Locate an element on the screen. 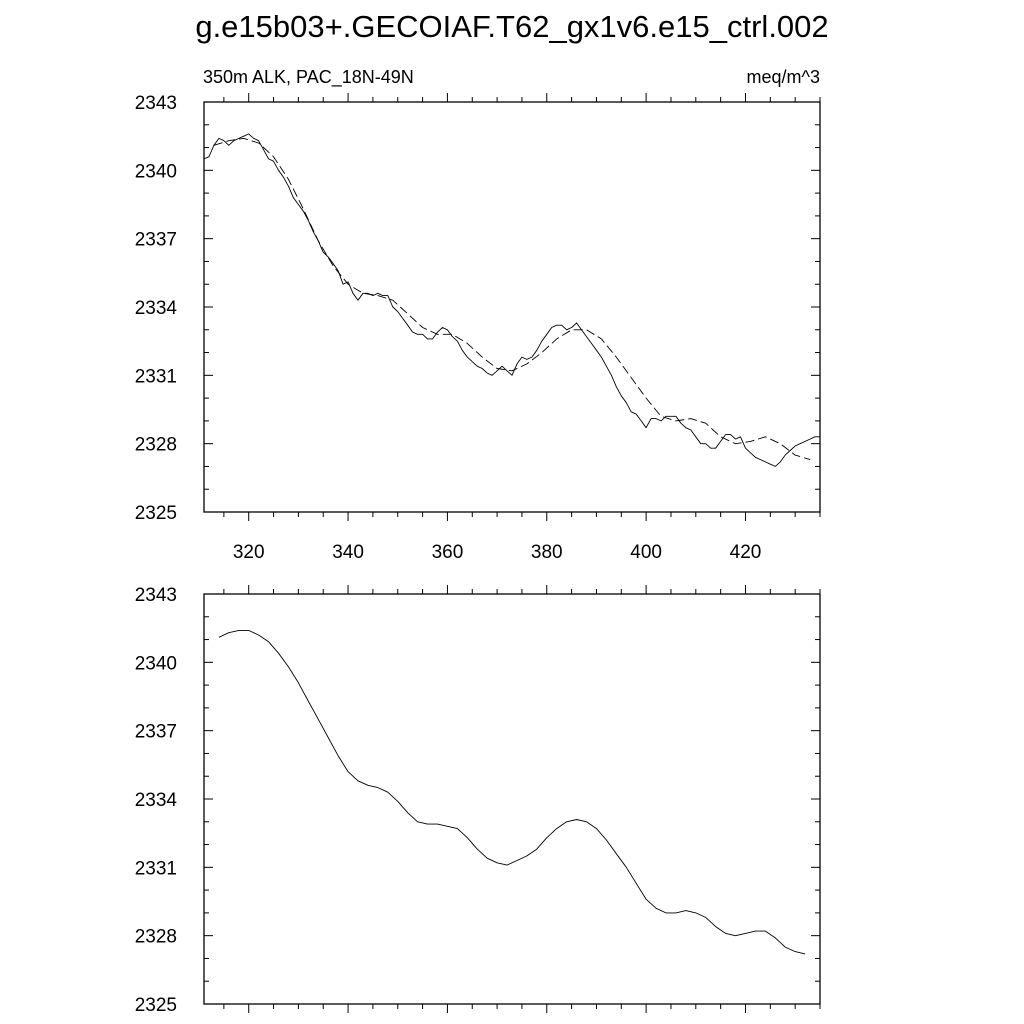  x-tick-label: 400 is located at coordinates (646, 552).